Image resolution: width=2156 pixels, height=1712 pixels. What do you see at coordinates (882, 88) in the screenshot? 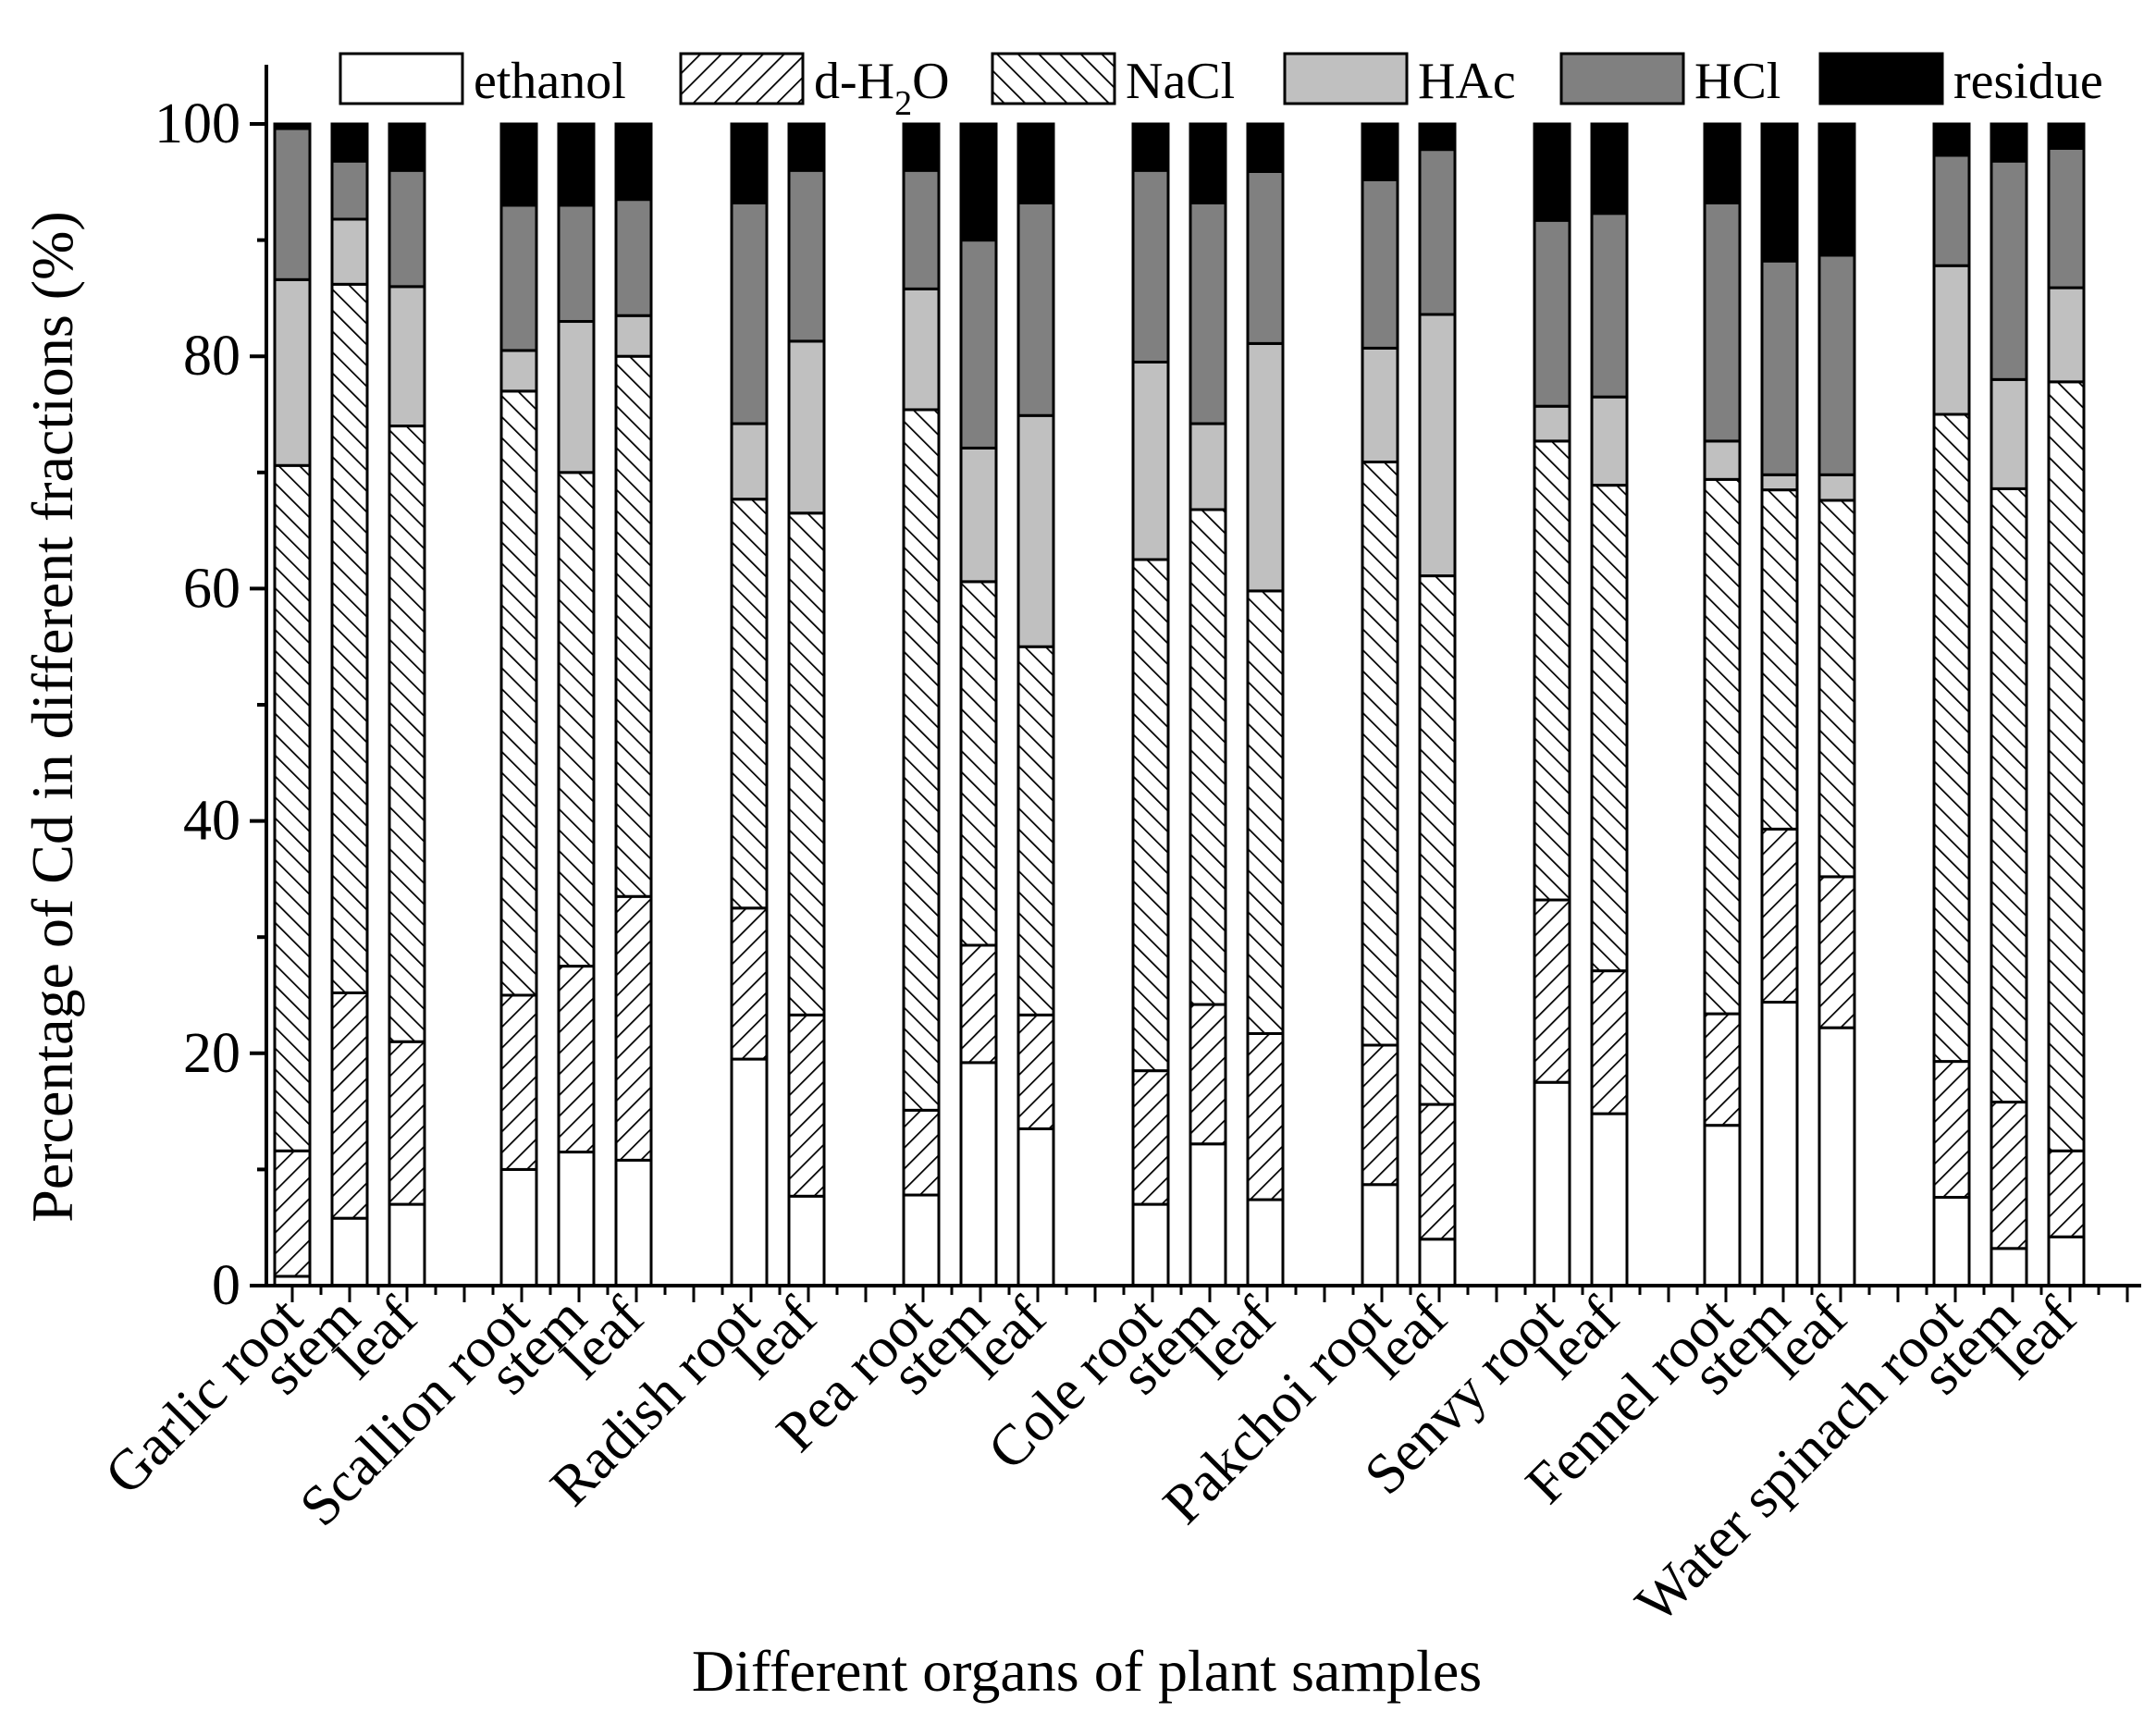
I see `legend-label: d-H2O` at bounding box center [882, 88].